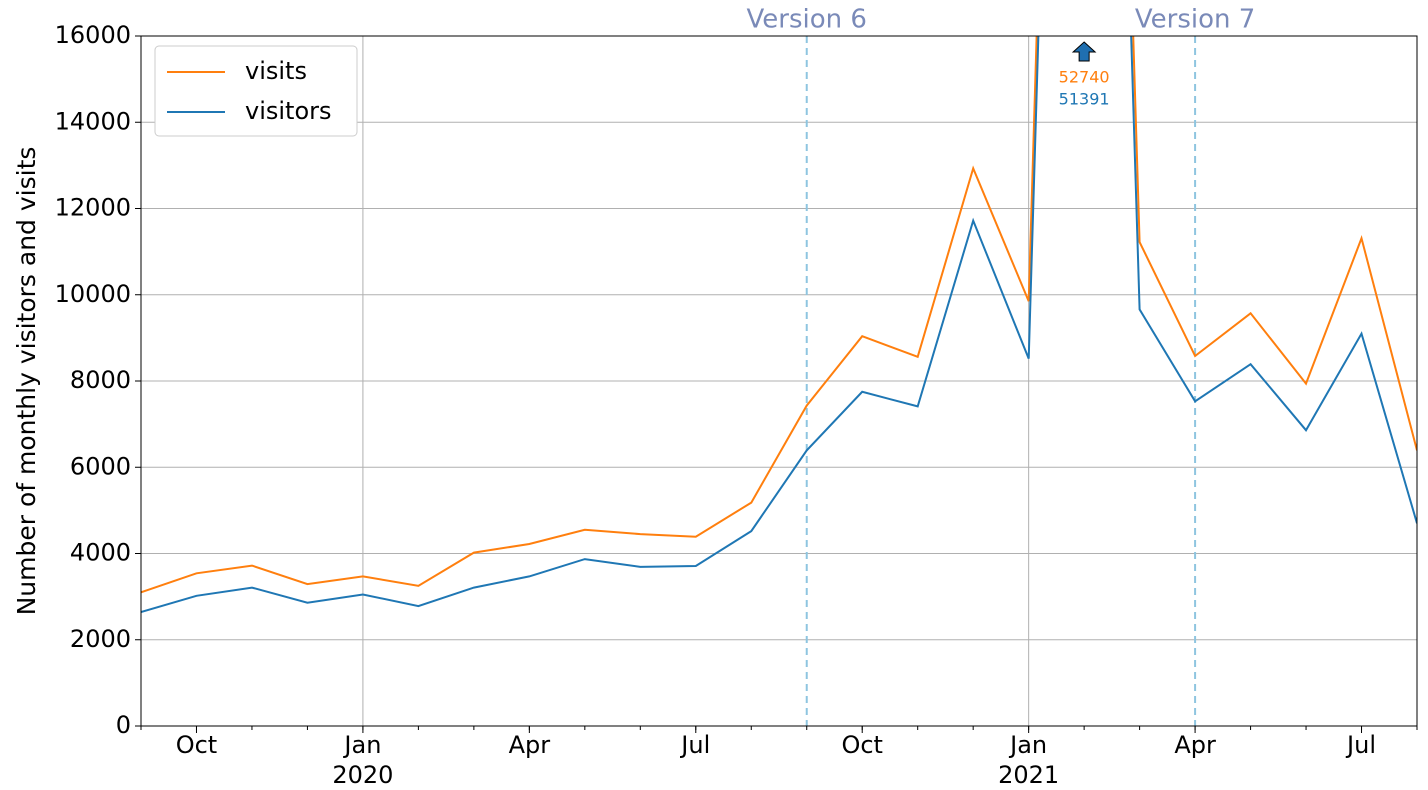 This screenshot has width=1428, height=790. Describe the element at coordinates (1084, 51) in the screenshot. I see `off-scale-arrow` at that location.